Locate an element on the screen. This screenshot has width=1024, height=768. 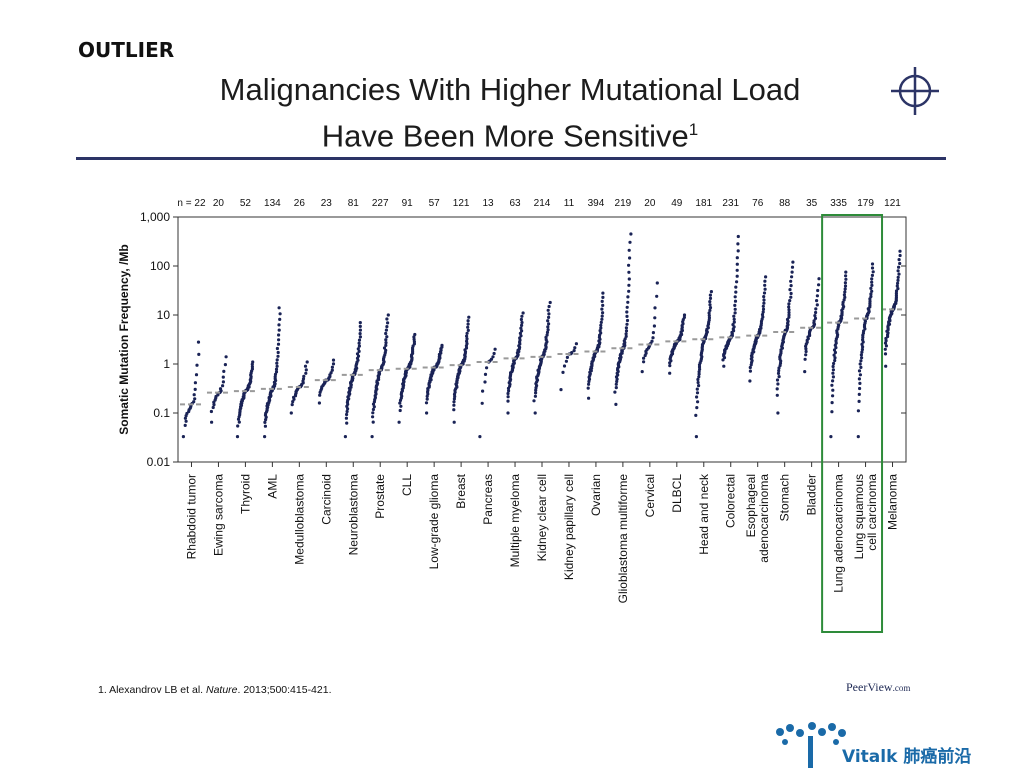
y-tick-label: 0.01 is located at coordinates (159, 462).